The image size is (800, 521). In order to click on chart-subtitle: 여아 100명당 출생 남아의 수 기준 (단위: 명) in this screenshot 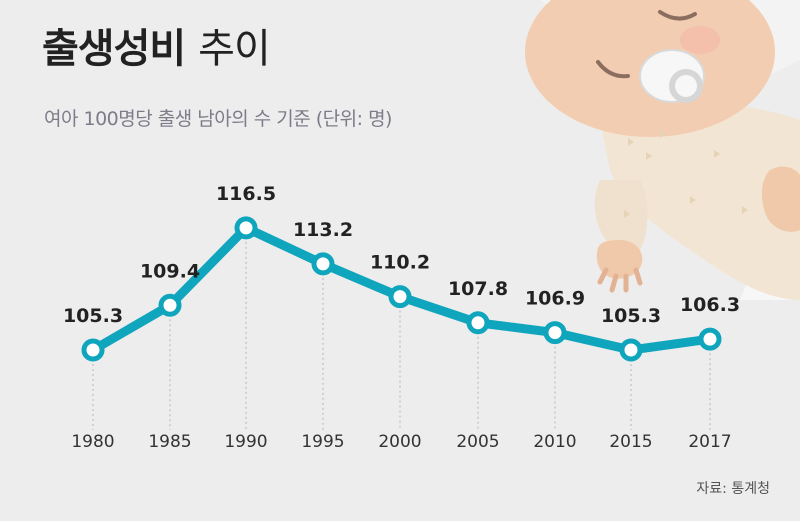, I will do `click(218, 119)`.